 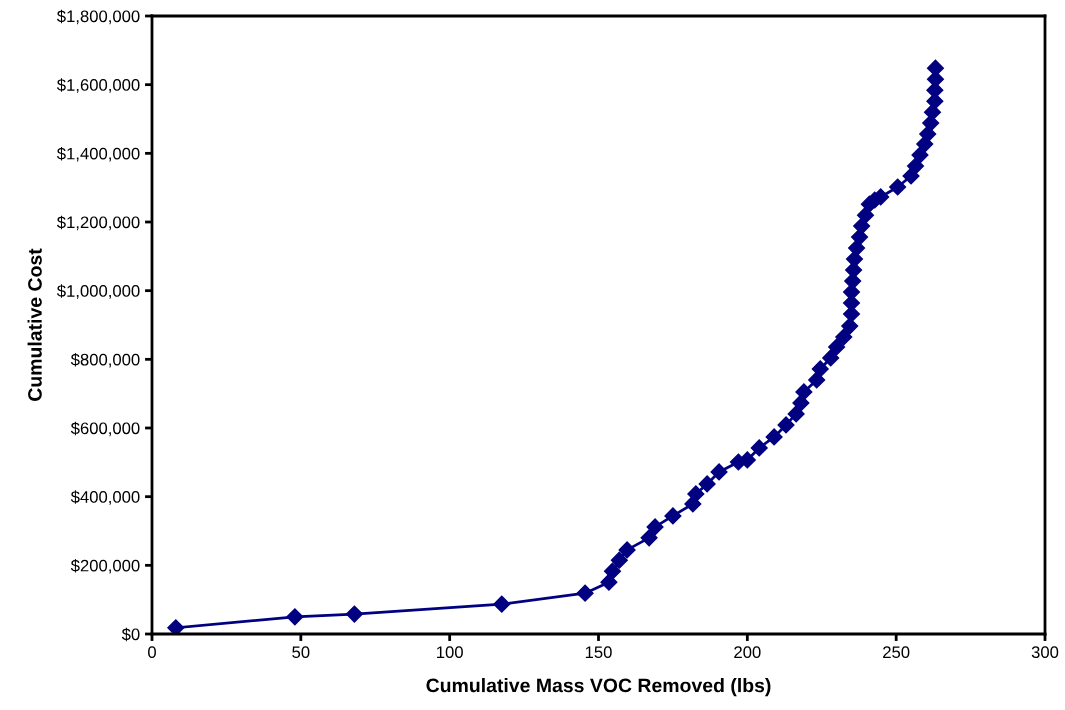 I want to click on y-tick-label: $600,000, so click(x=105, y=429).